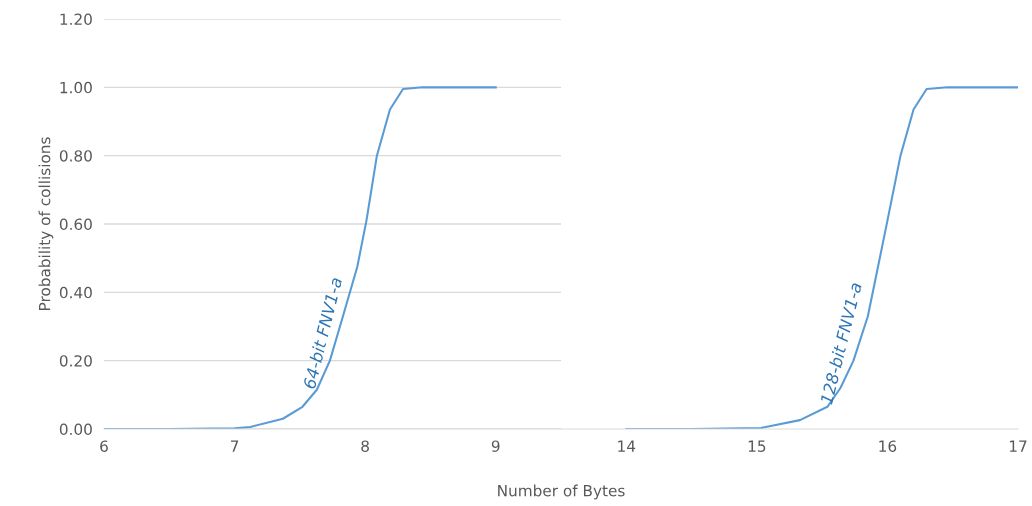 The image size is (1032, 506). What do you see at coordinates (46, 223) in the screenshot?
I see `y-axis-title: Probability of collisions` at bounding box center [46, 223].